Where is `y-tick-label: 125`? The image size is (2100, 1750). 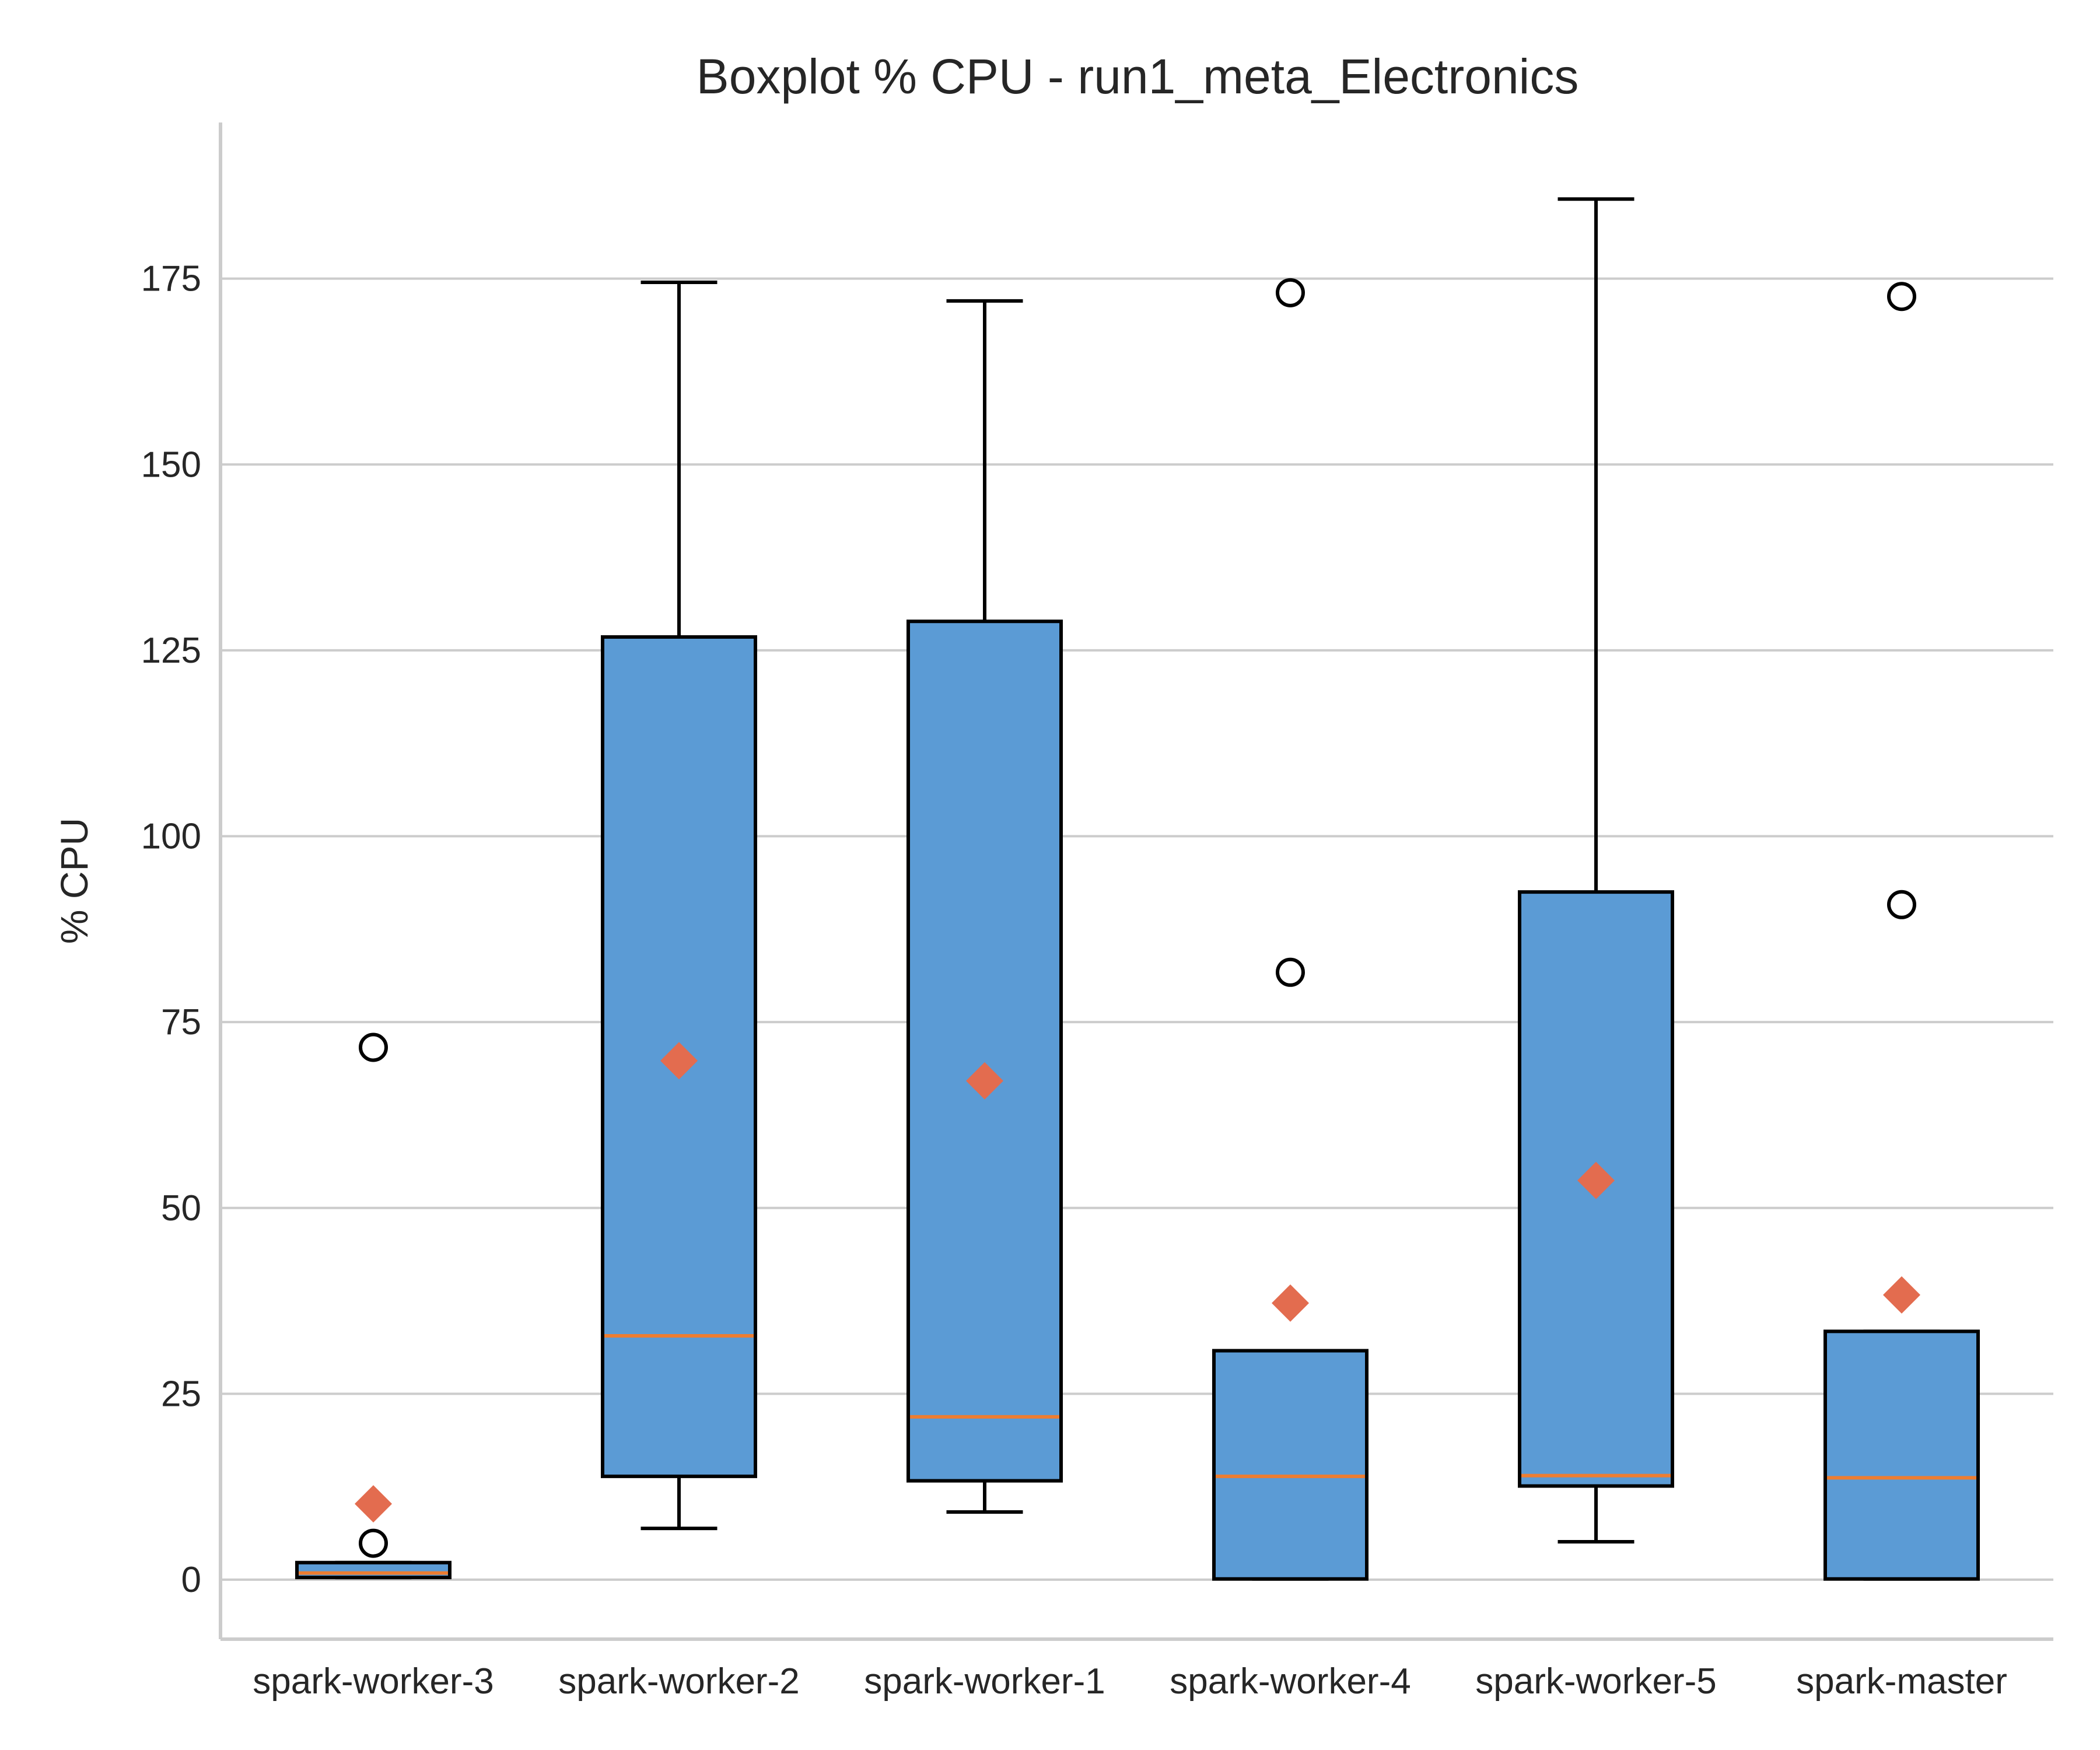 y-tick-label: 125 is located at coordinates (171, 651).